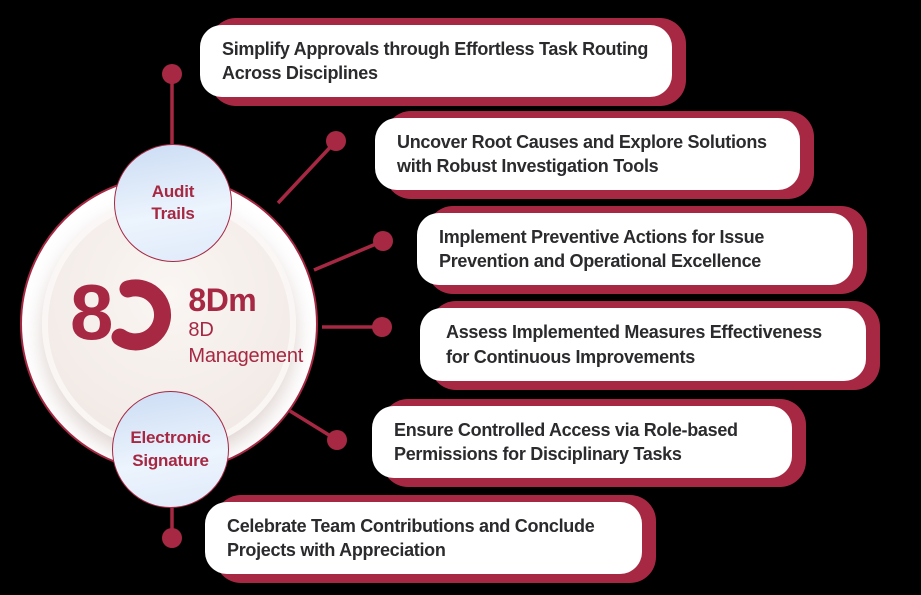  Describe the element at coordinates (141, 315) in the screenshot. I see `logo-d-icon` at that location.